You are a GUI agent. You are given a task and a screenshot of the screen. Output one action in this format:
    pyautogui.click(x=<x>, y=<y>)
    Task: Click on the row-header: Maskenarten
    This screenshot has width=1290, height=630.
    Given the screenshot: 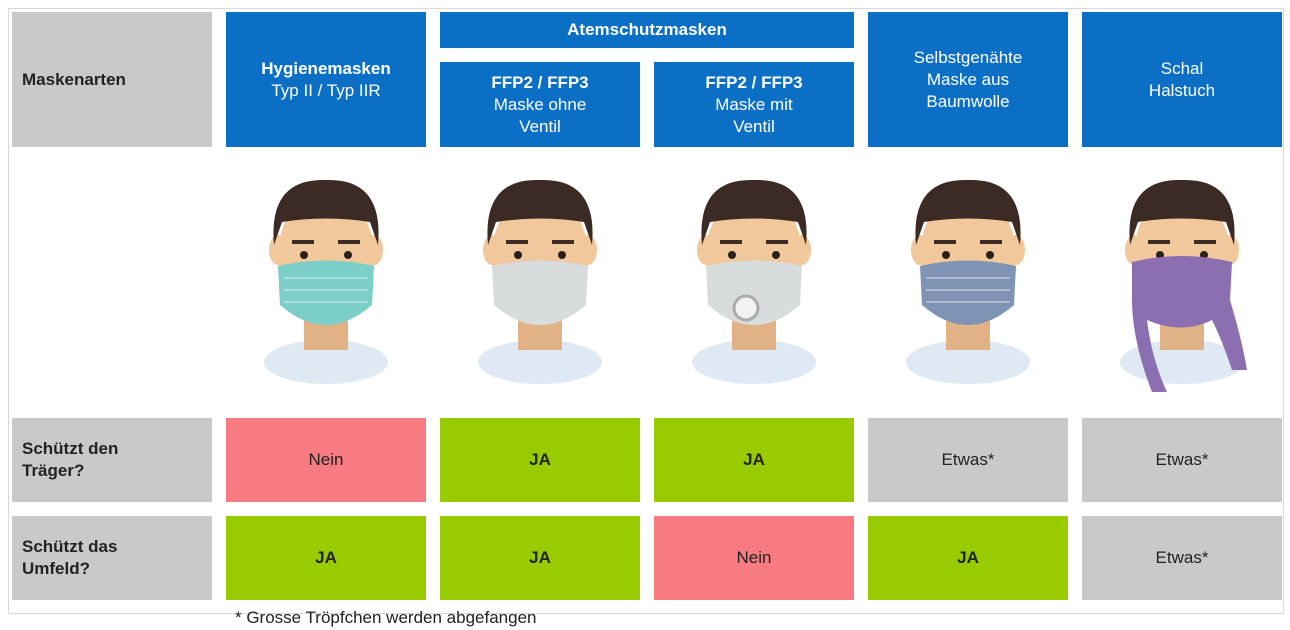 What is the action you would take?
    pyautogui.click(x=112, y=79)
    